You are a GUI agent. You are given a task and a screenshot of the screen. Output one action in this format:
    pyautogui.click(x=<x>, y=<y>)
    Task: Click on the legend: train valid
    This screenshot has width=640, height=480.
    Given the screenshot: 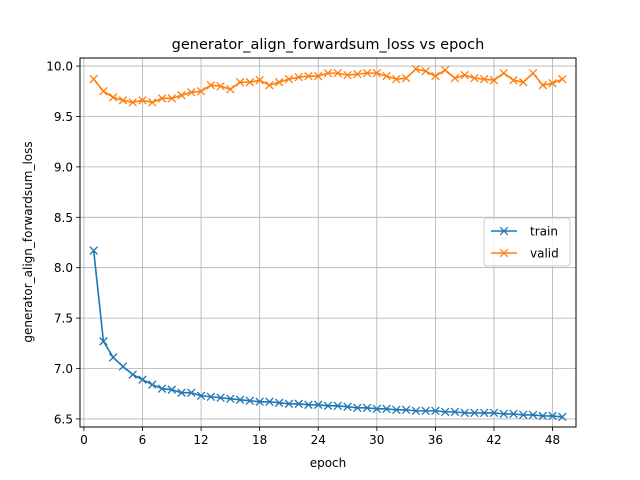 What is the action you would take?
    pyautogui.click(x=527, y=242)
    